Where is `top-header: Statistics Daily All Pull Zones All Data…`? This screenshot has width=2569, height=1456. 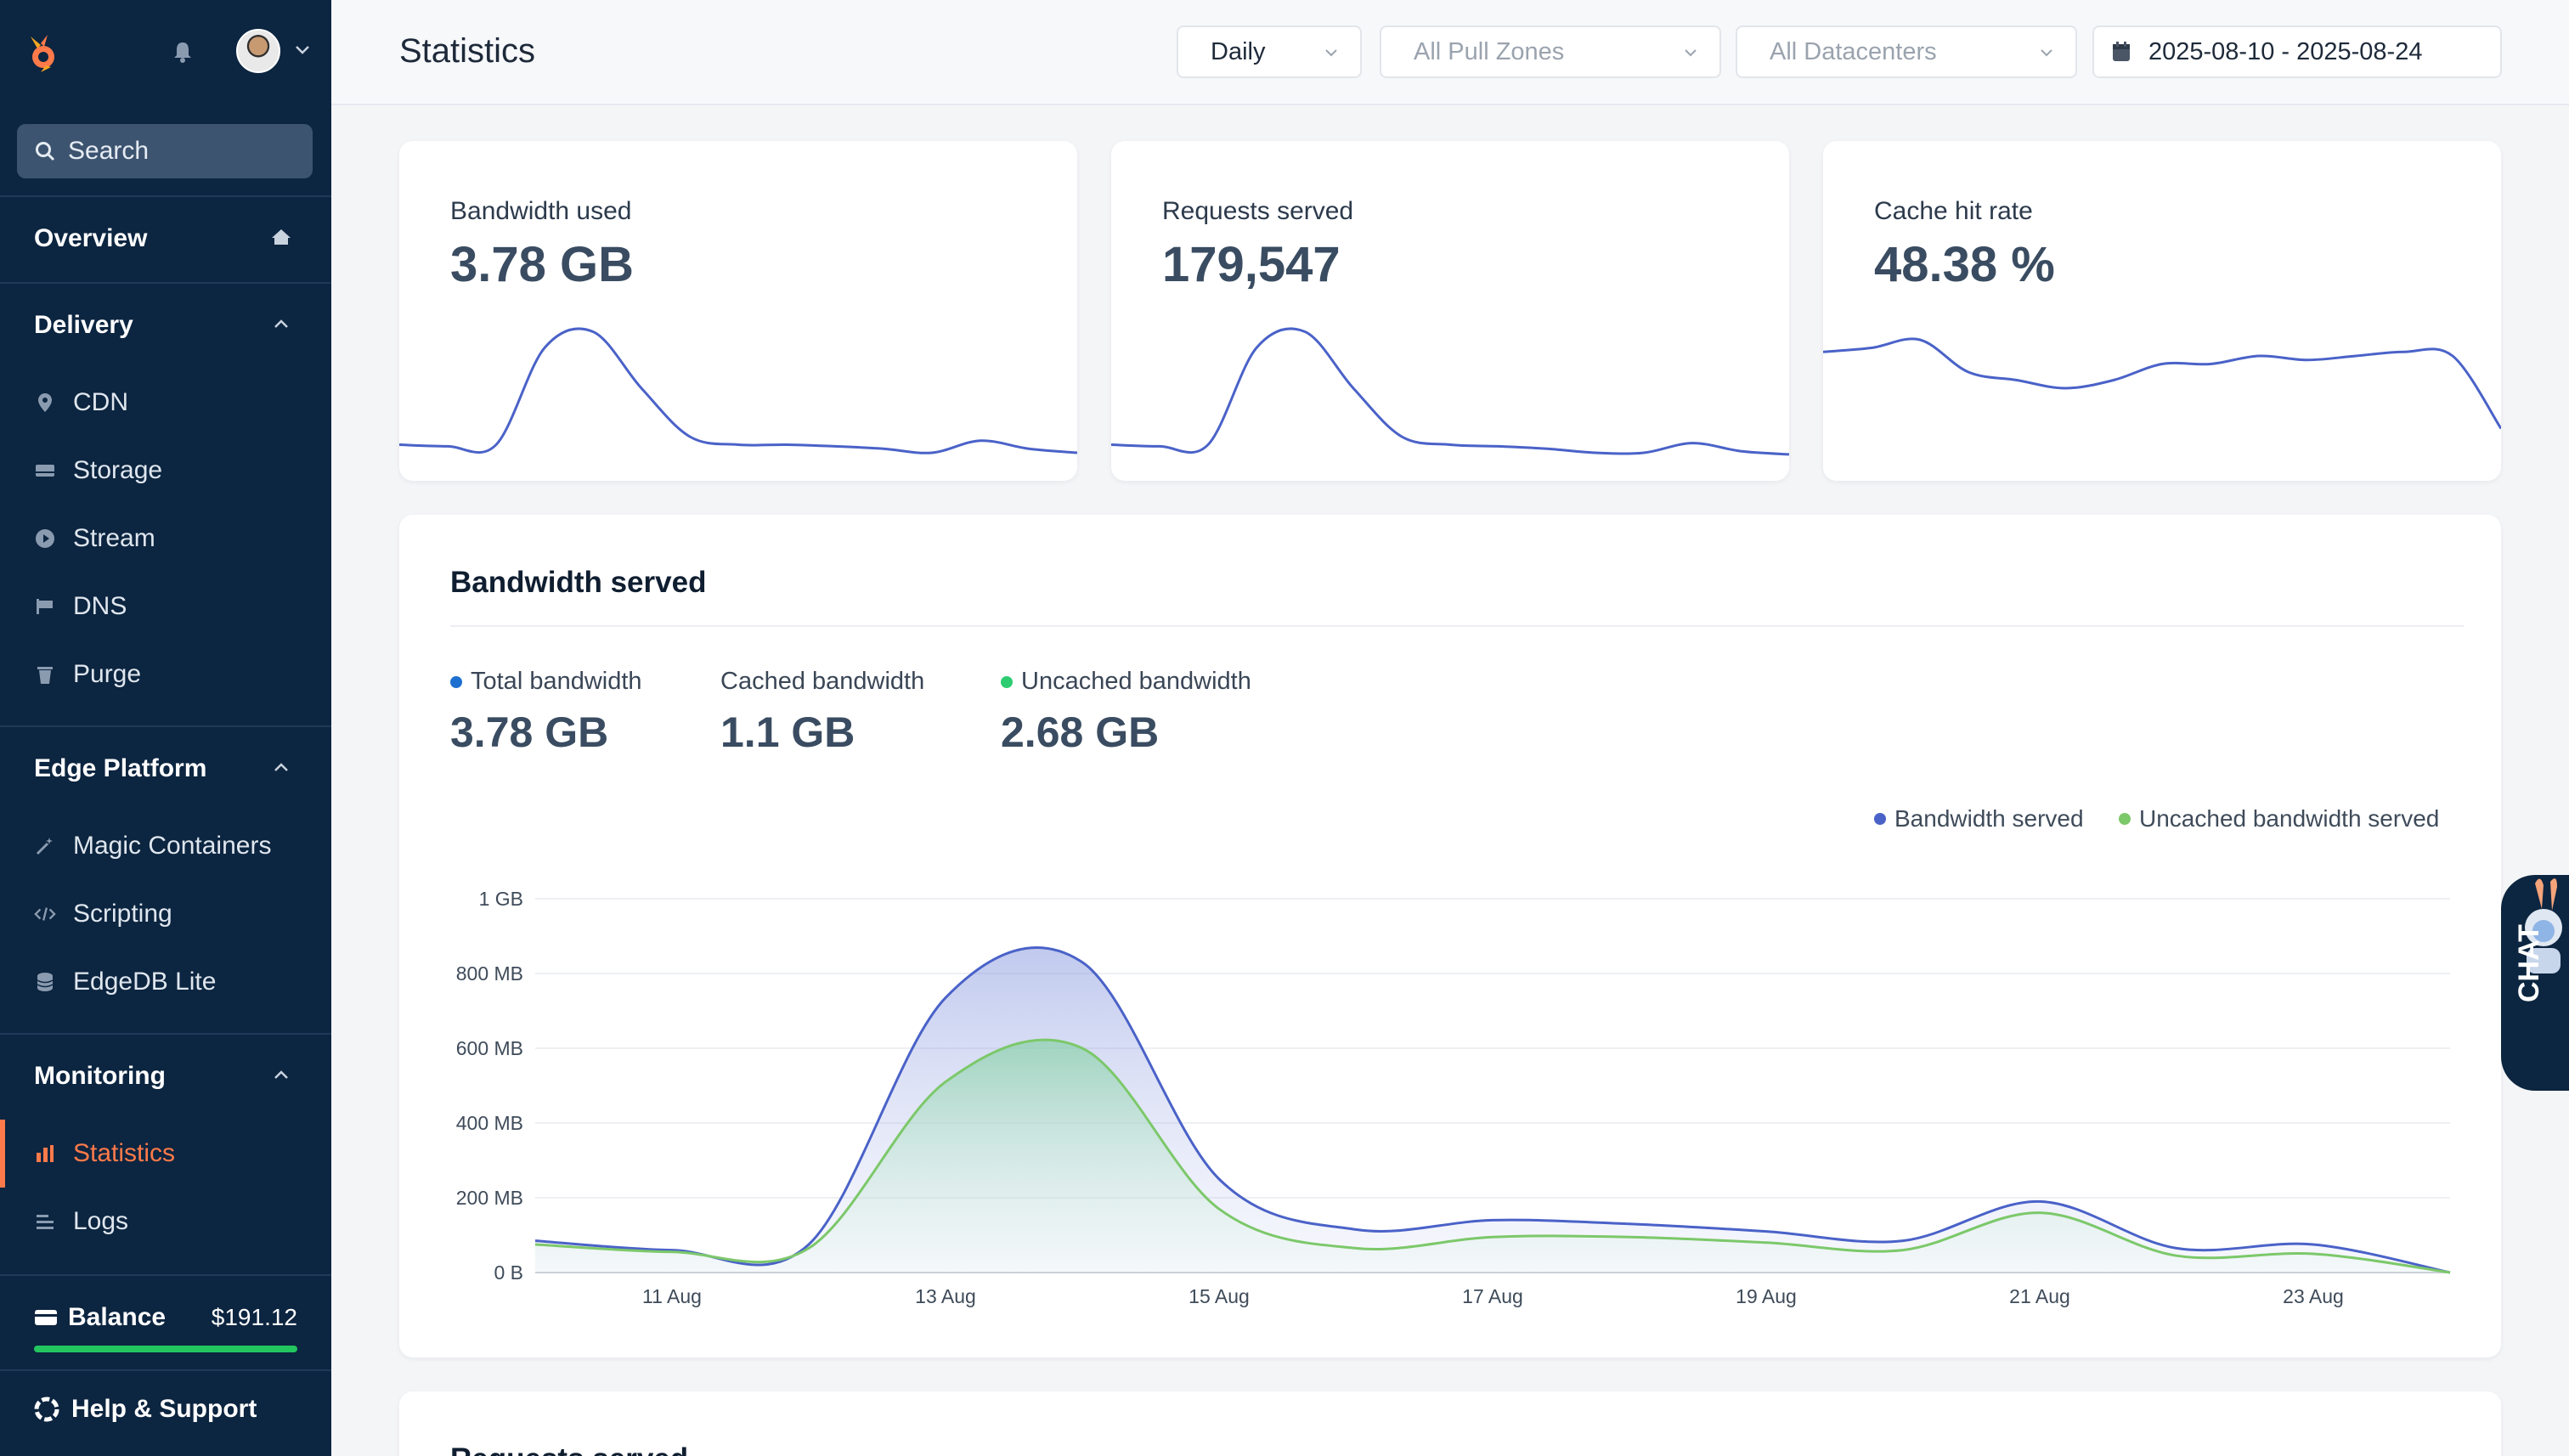 top-header: Statistics Daily All Pull Zones All Data… is located at coordinates (1450, 53).